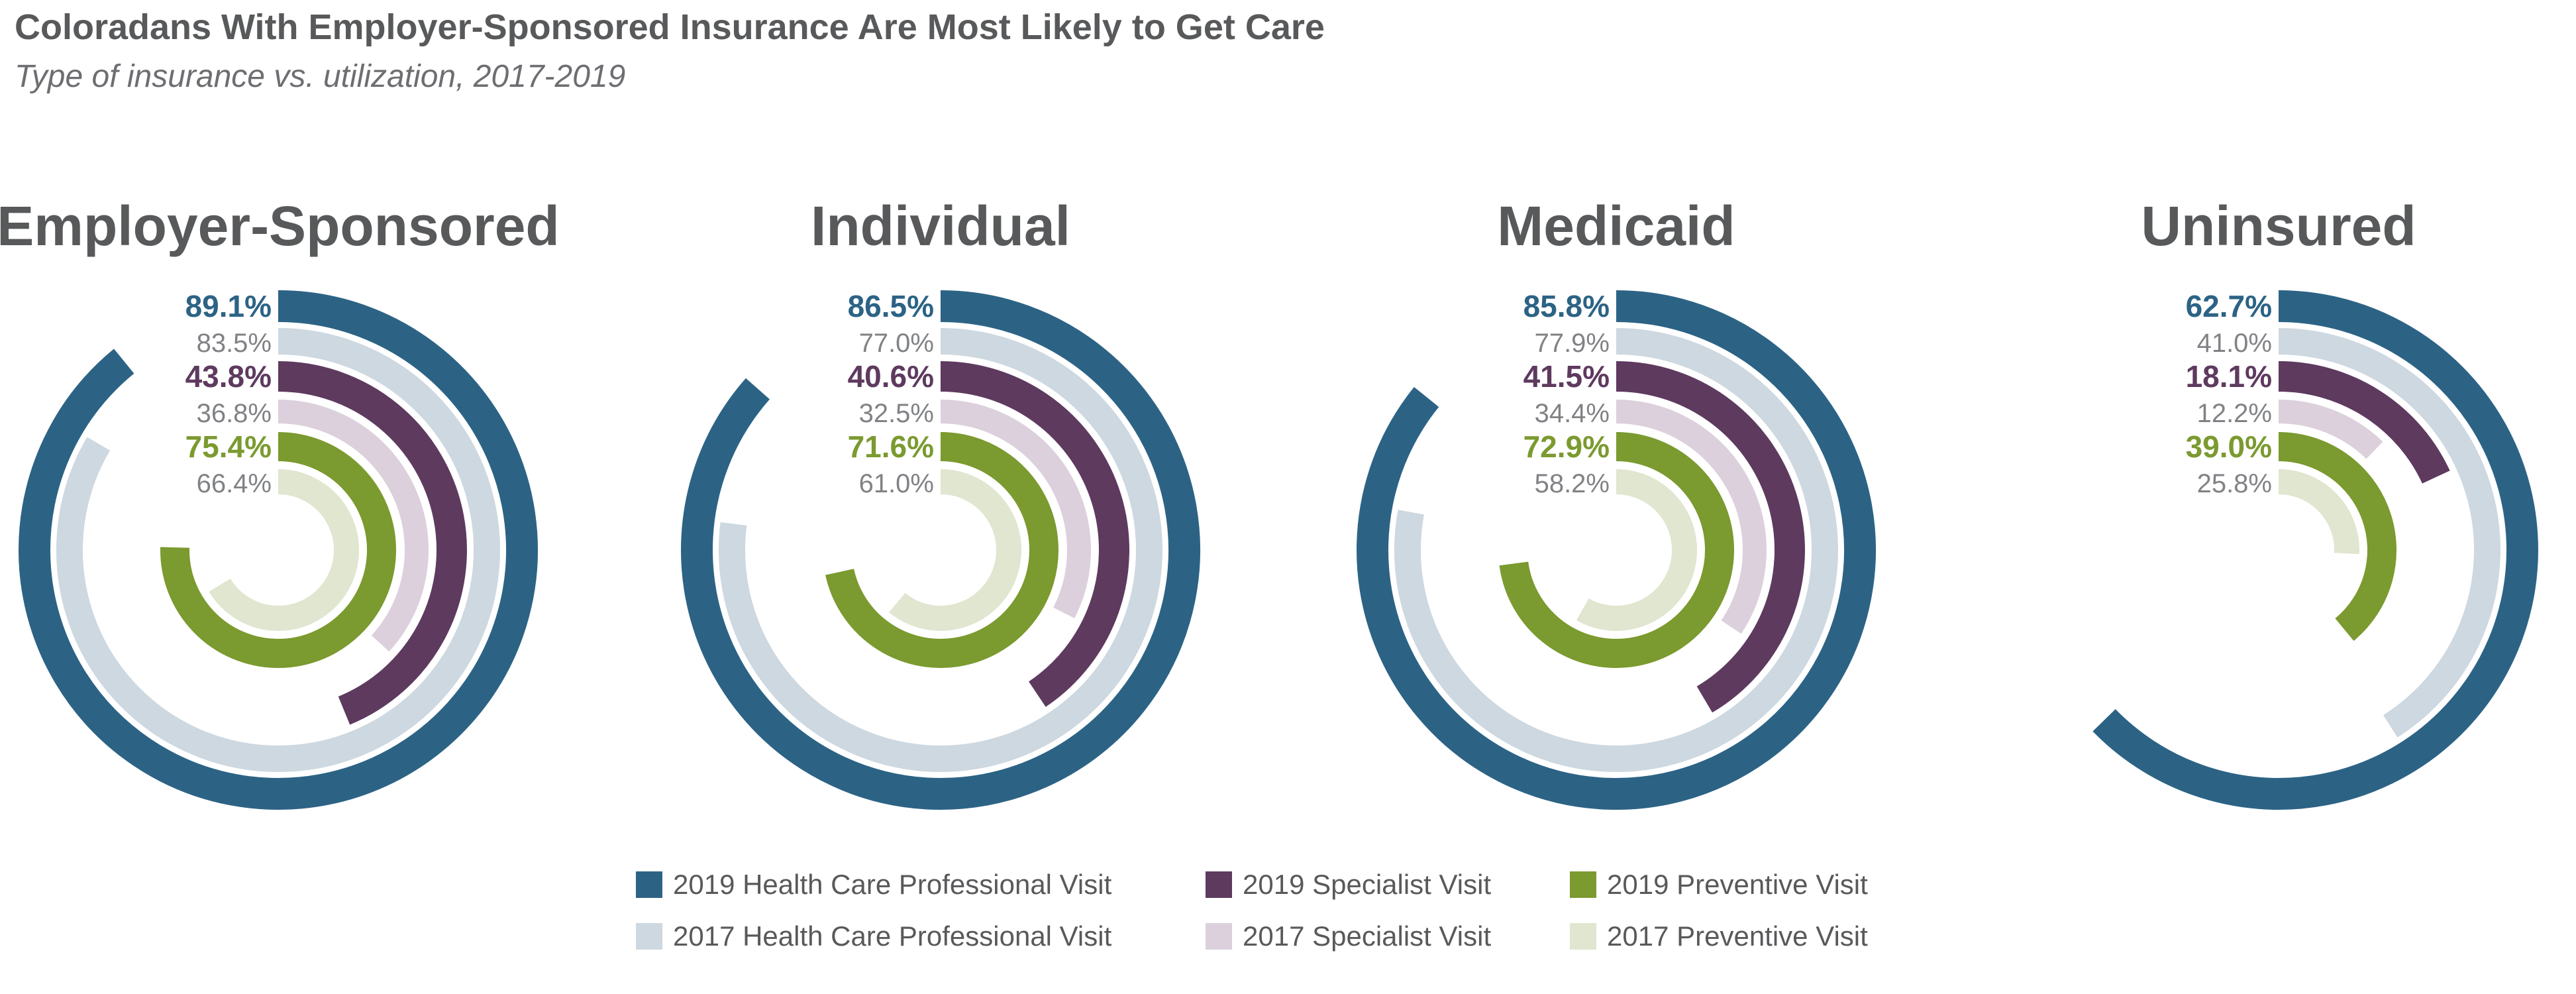 This screenshot has height=994, width=2576. I want to click on legend-label: 2017 Preventive Visit, so click(1737, 936).